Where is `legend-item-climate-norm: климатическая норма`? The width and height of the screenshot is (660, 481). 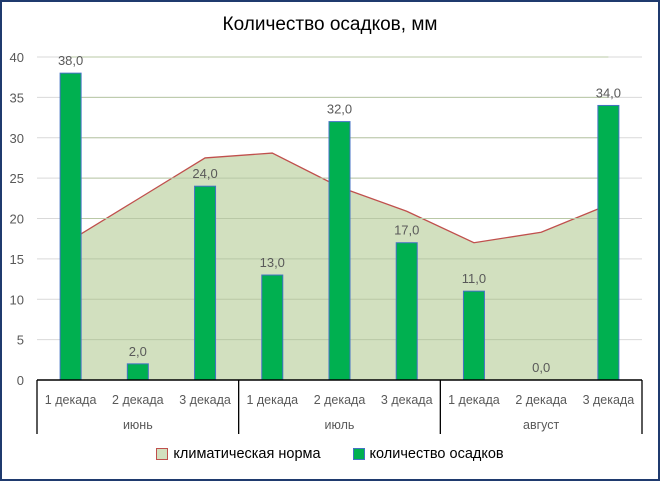 legend-item-climate-norm: климатическая норма is located at coordinates (238, 454).